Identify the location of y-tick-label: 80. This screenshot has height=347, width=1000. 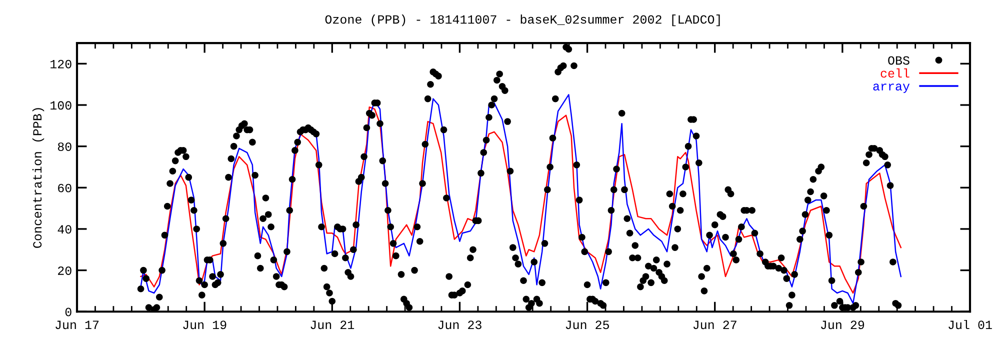
(65, 146).